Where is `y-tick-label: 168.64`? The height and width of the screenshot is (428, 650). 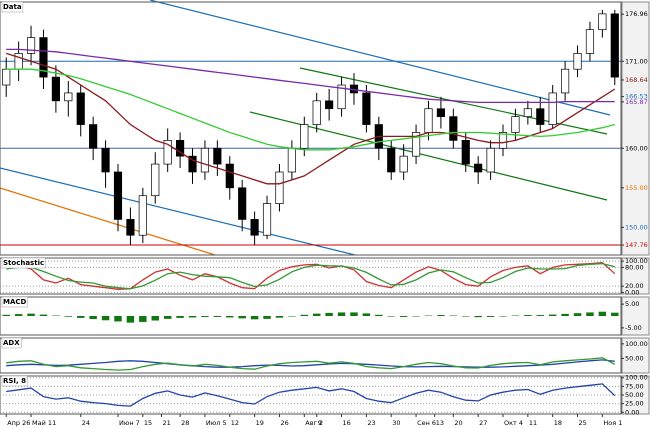 y-tick-label: 168.64 is located at coordinates (636, 80).